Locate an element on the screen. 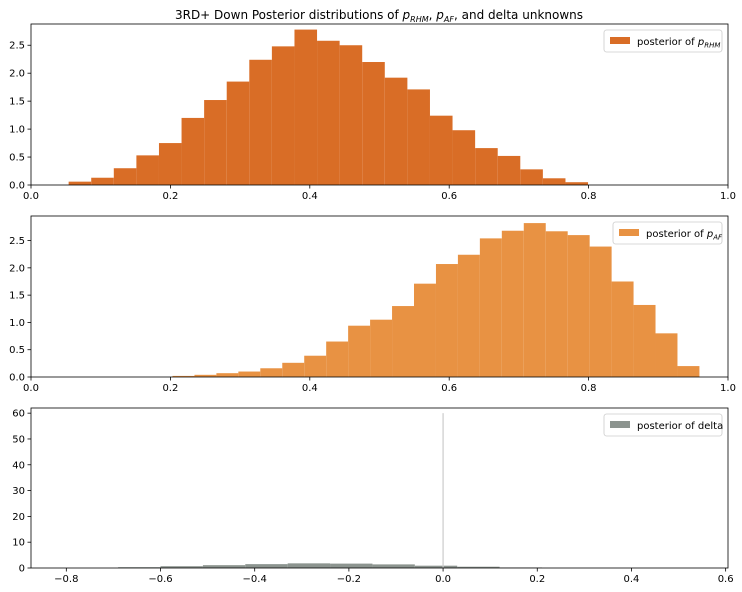  x-tick-label: −0.8 is located at coordinates (66, 579).